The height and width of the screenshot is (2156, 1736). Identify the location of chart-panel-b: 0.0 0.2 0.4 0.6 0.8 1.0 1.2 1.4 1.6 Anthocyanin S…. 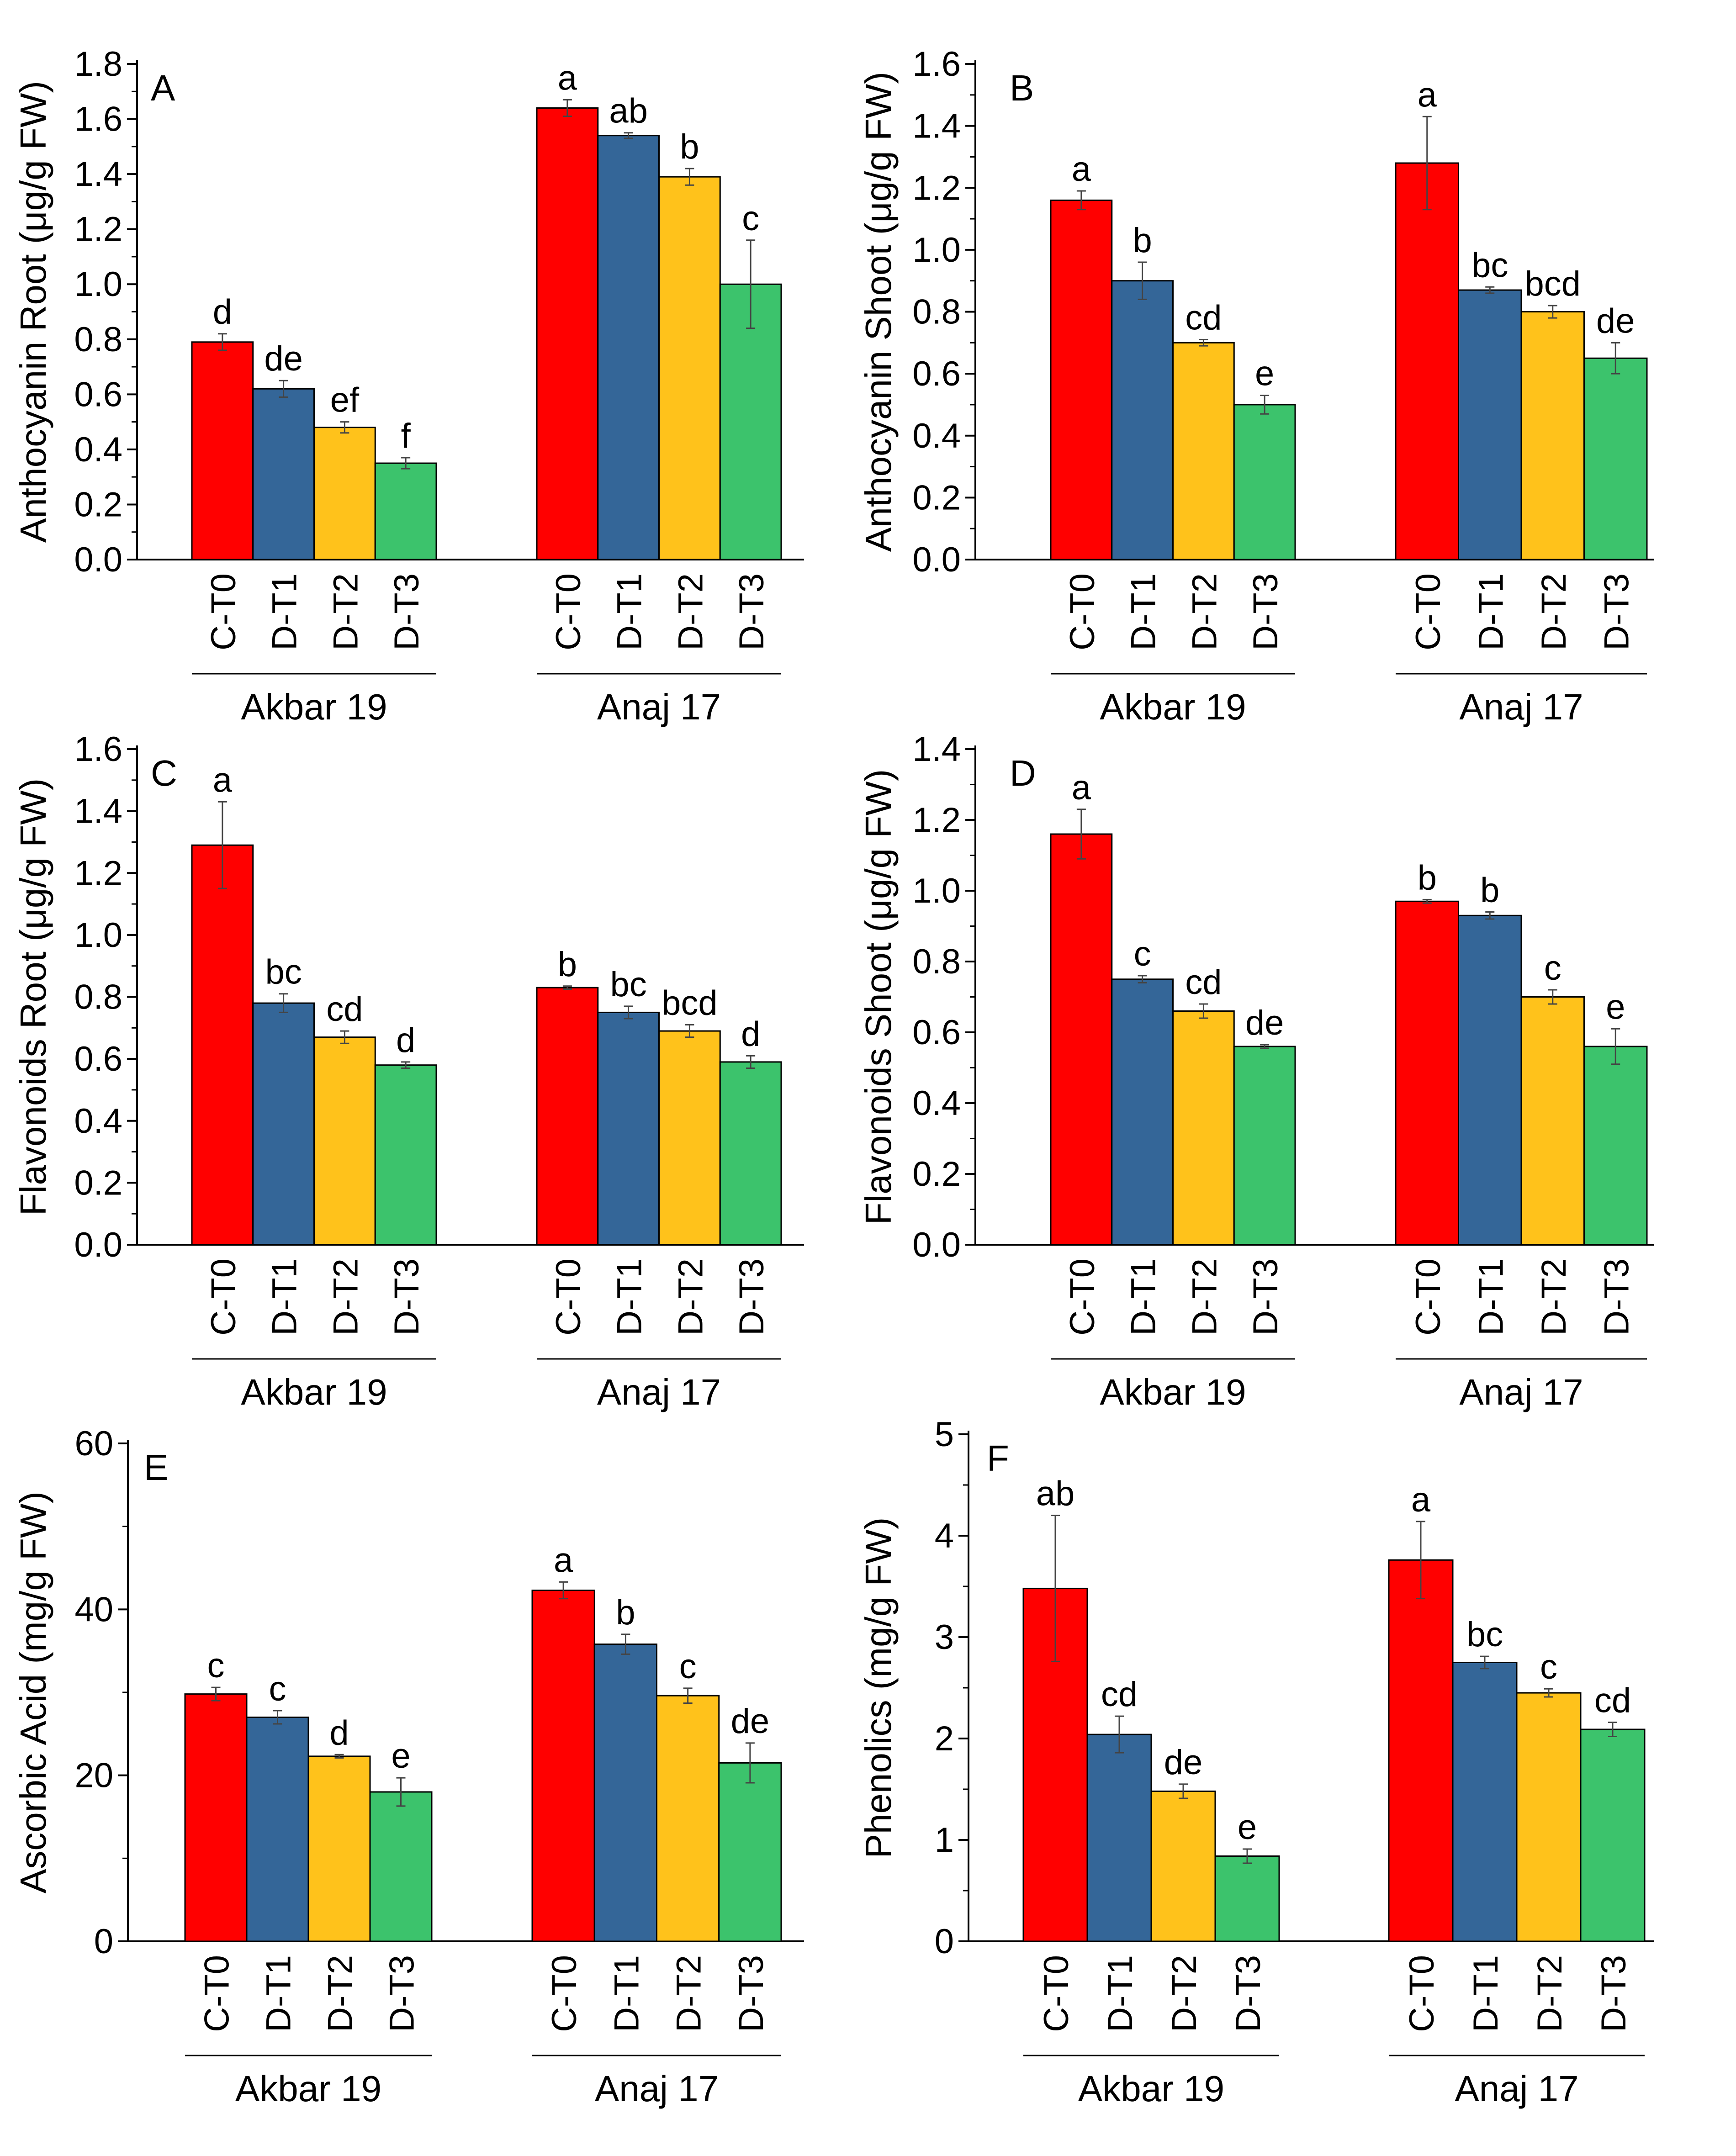
(1256, 386).